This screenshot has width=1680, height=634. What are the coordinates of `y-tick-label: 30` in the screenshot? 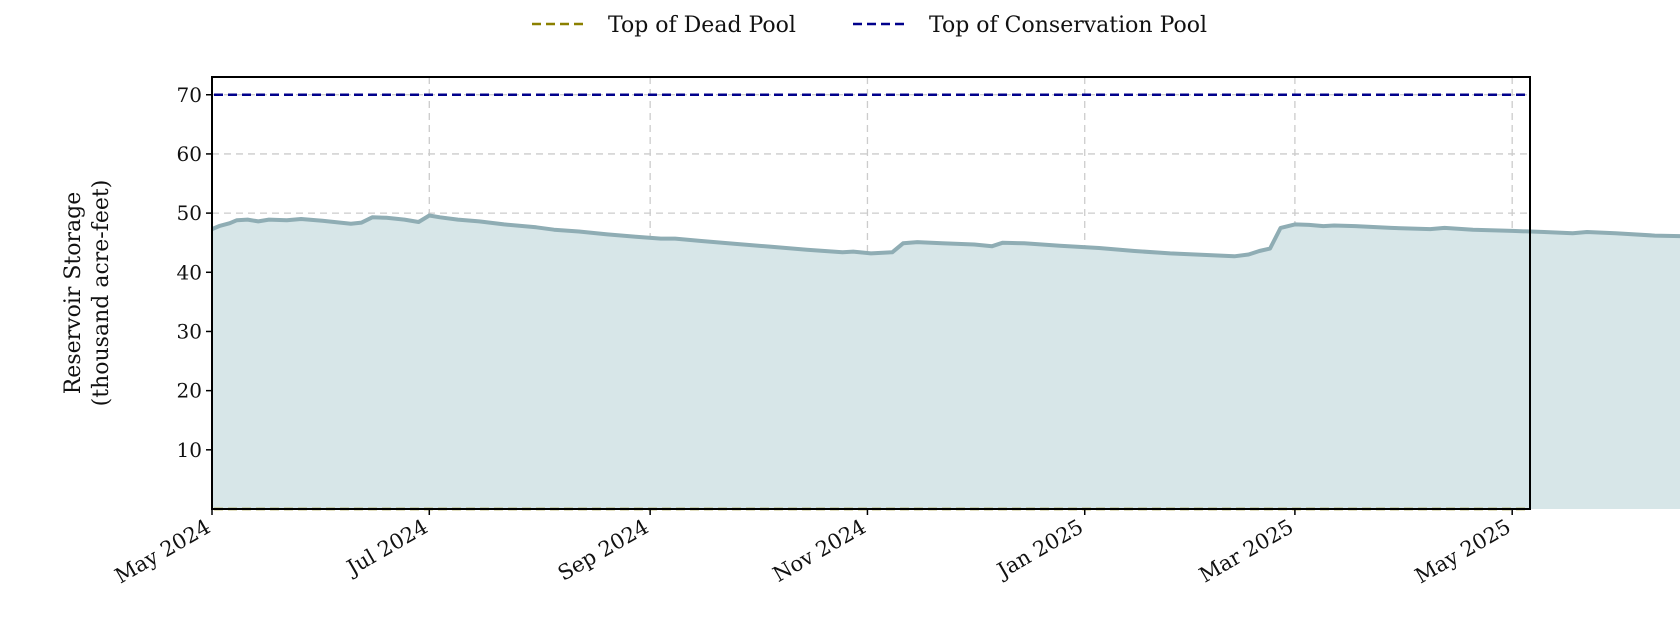 It's located at (189, 331).